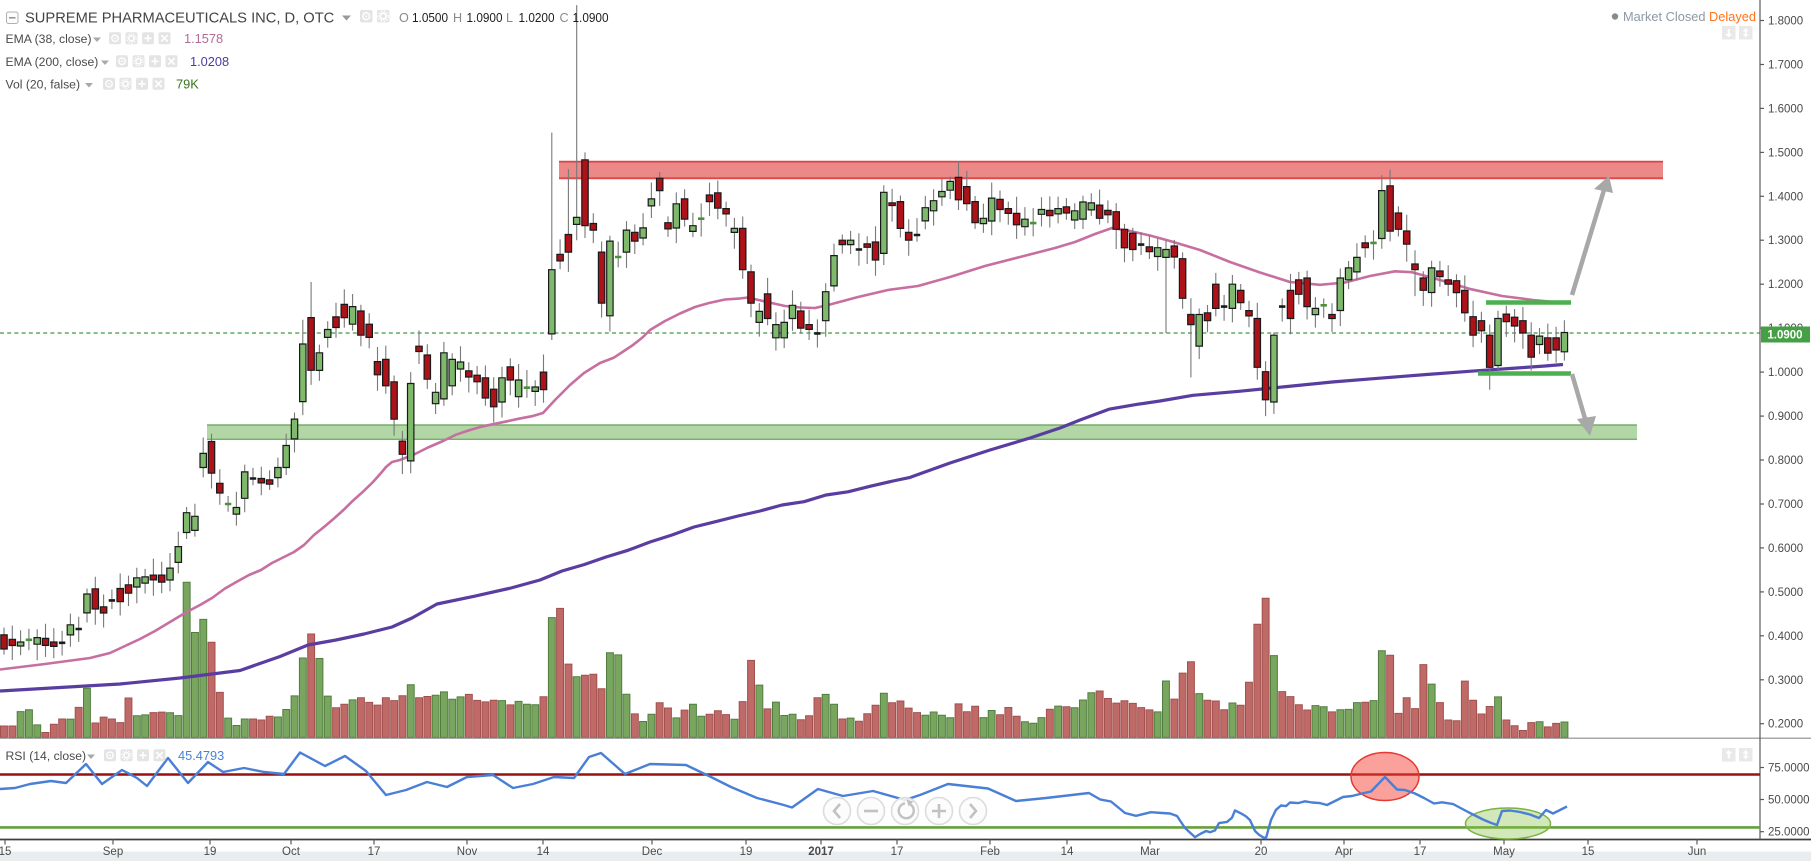  What do you see at coordinates (49, 39) in the screenshot?
I see `svg-text: EMA (38, close)` at bounding box center [49, 39].